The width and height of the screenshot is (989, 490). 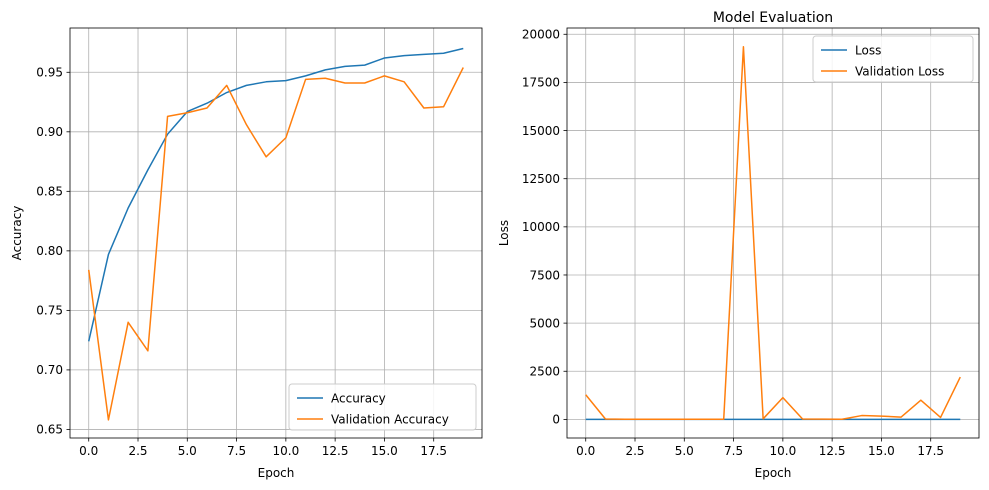 I want to click on y-tick-label: 0.75, so click(x=49, y=311).